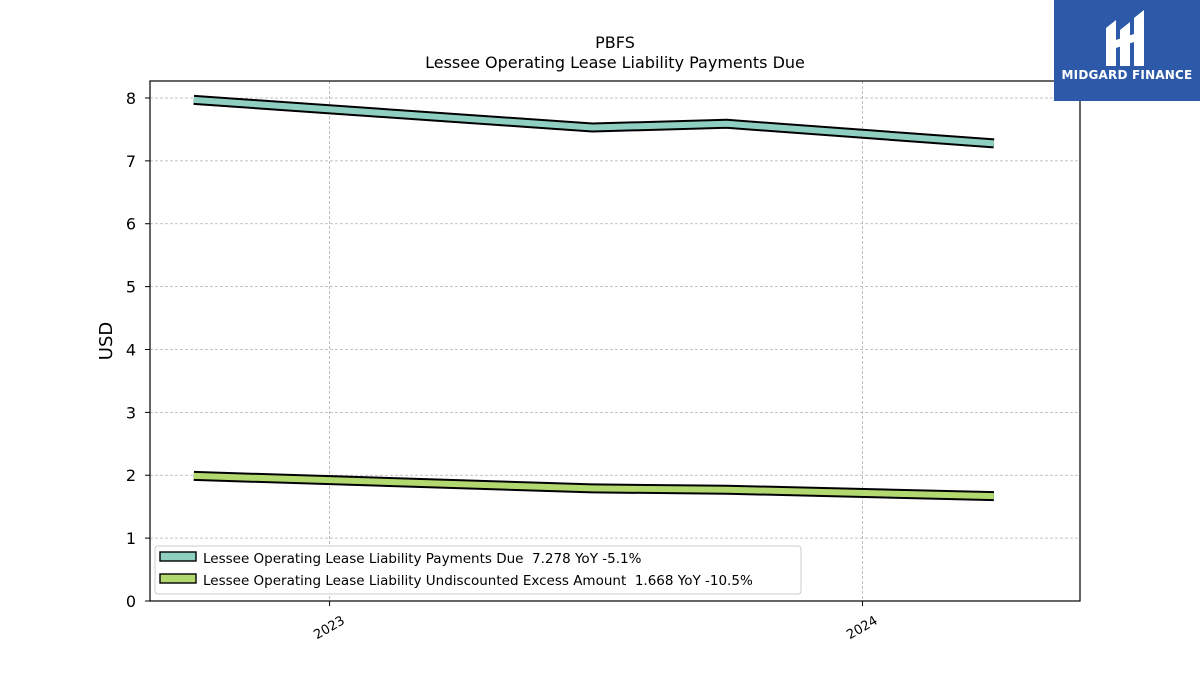 The image size is (1200, 675). Describe the element at coordinates (131, 161) in the screenshot. I see `y-tick-label: 7` at that location.